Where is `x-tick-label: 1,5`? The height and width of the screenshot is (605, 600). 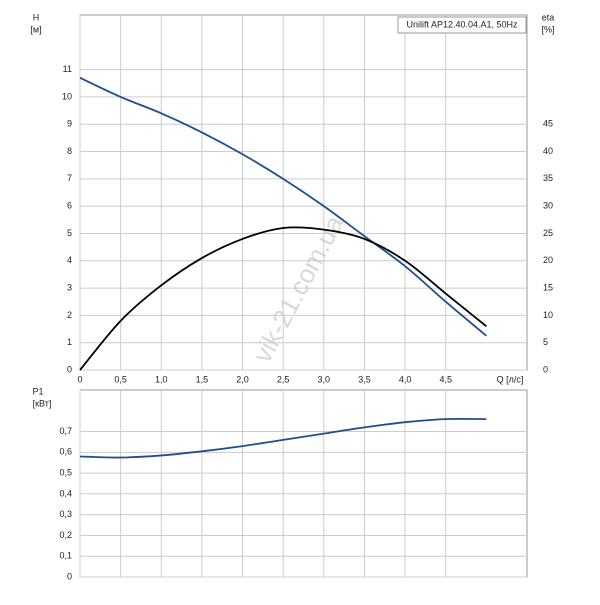 x-tick-label: 1,5 is located at coordinates (202, 379).